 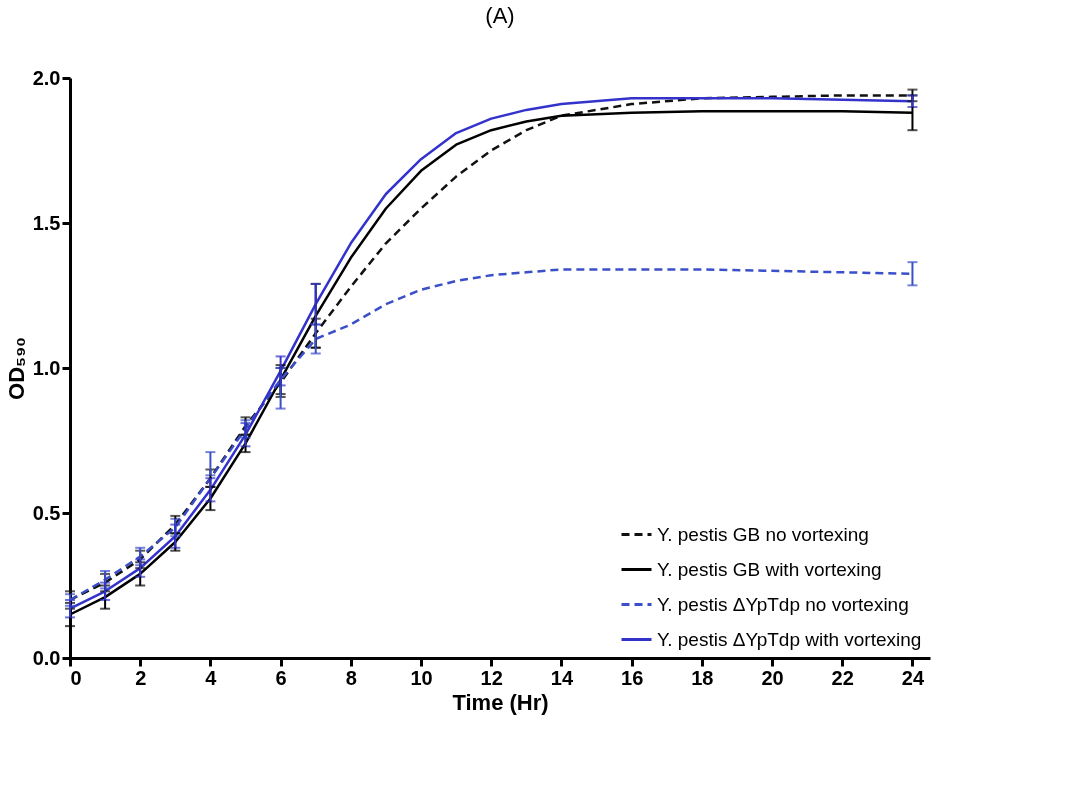 What do you see at coordinates (562, 677) in the screenshot?
I see `x-tick-label: 14` at bounding box center [562, 677].